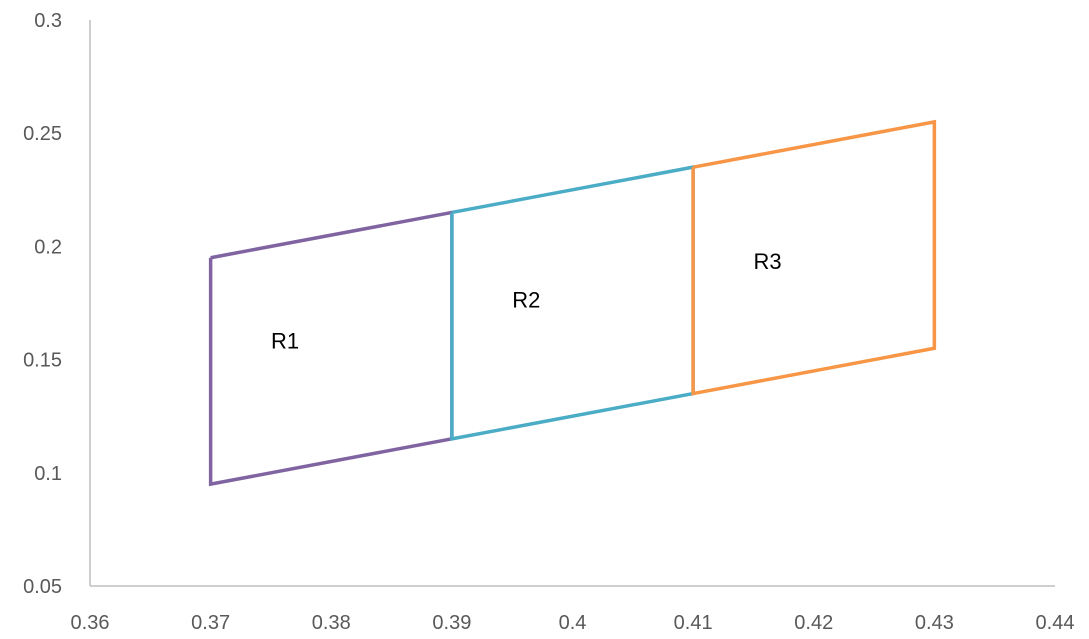 Image resolution: width=1089 pixels, height=639 pixels. Describe the element at coordinates (42, 304) in the screenshot. I see `y-axis-ticks: 0.05 0.1 0.15 0.2 0.25 0.3` at that location.